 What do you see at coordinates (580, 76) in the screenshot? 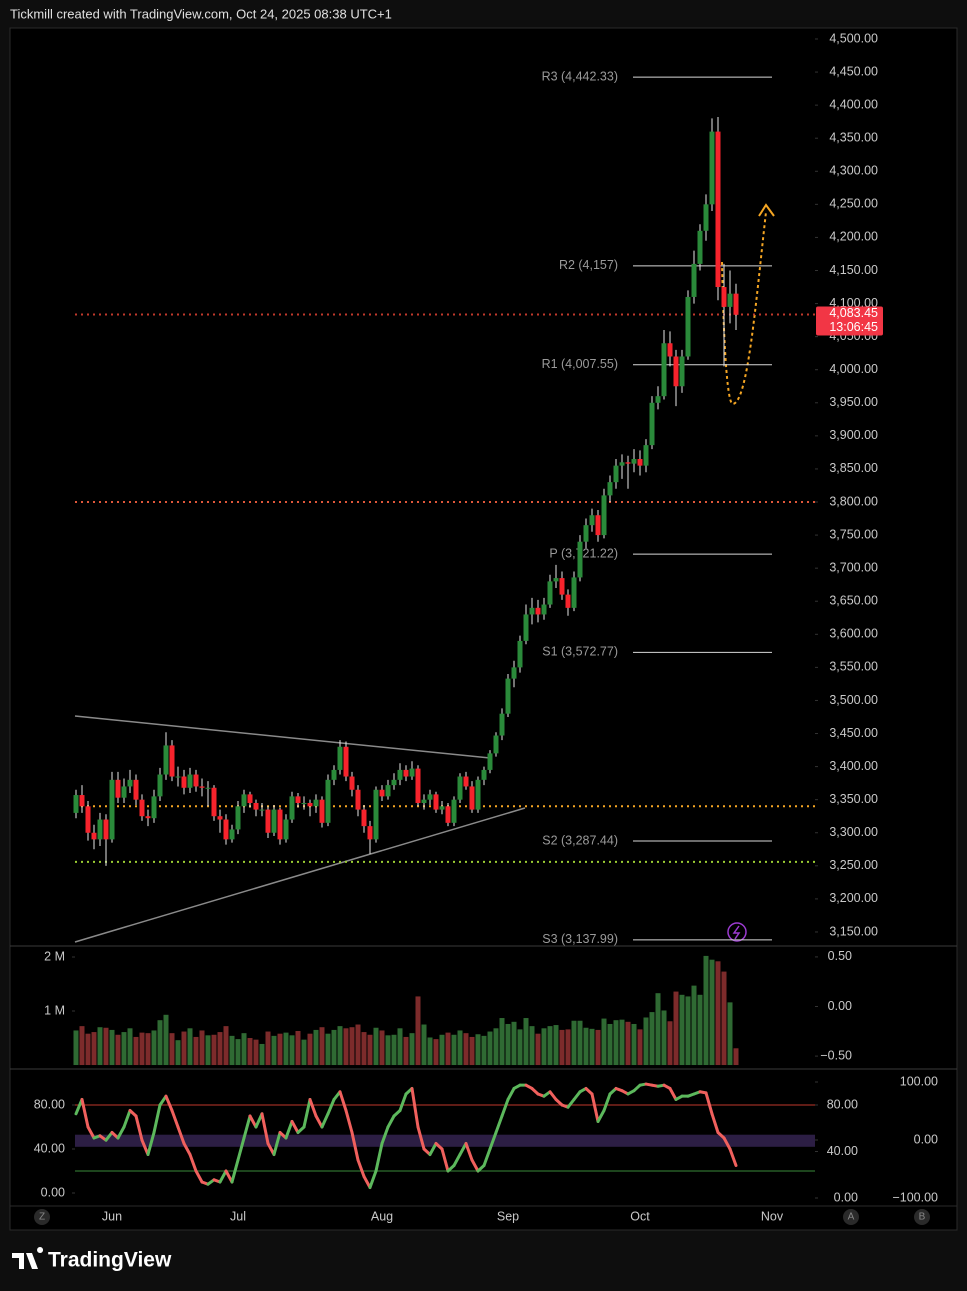
I see `pivot-label: R3 (4,442.33)` at bounding box center [580, 76].